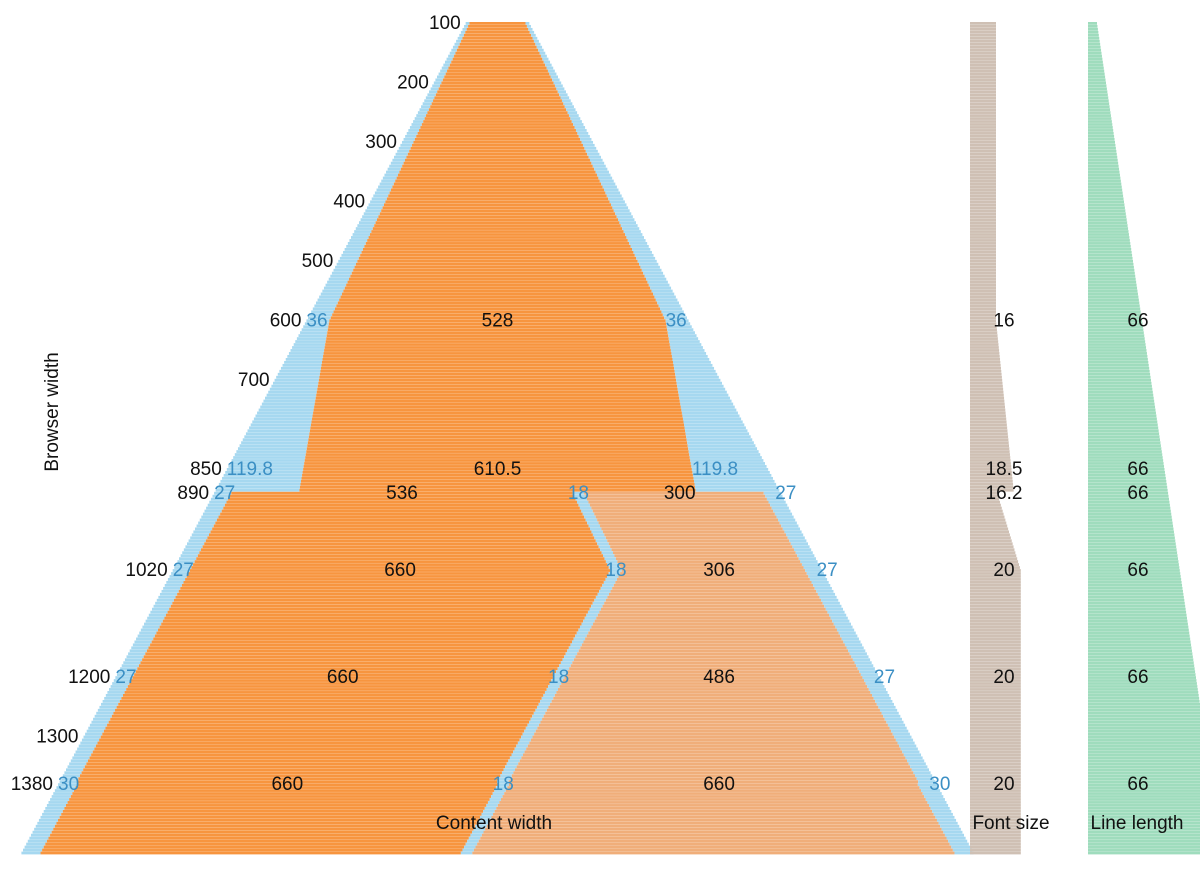  What do you see at coordinates (884, 677) in the screenshot?
I see `margin-right-label: 27` at bounding box center [884, 677].